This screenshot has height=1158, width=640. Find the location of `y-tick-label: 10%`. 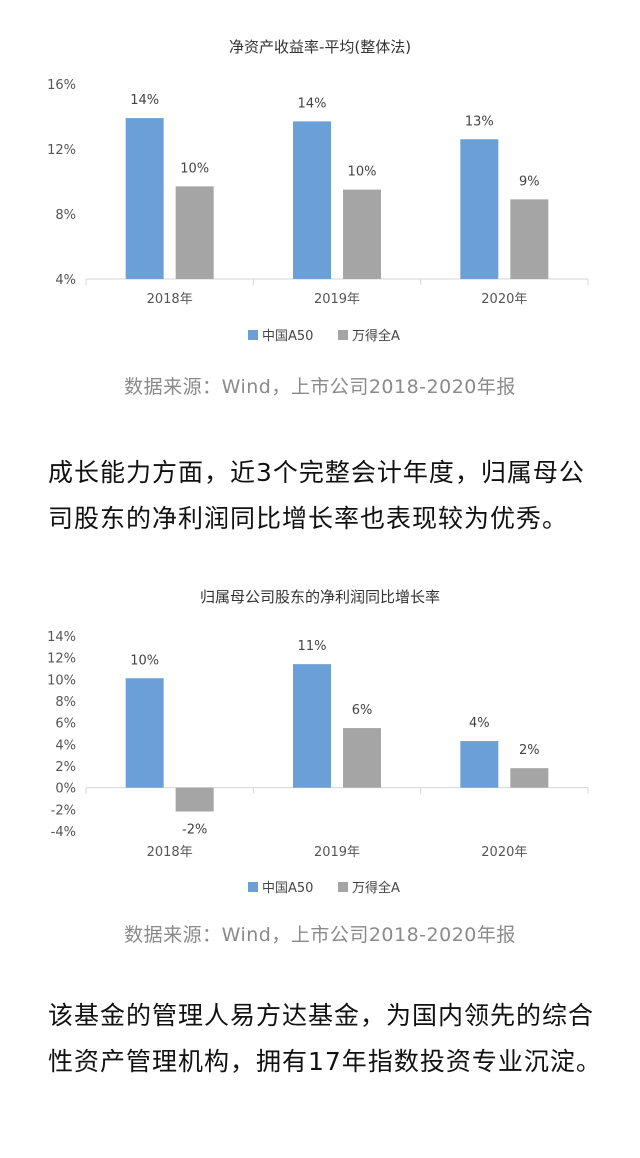

y-tick-label: 10% is located at coordinates (61, 680).